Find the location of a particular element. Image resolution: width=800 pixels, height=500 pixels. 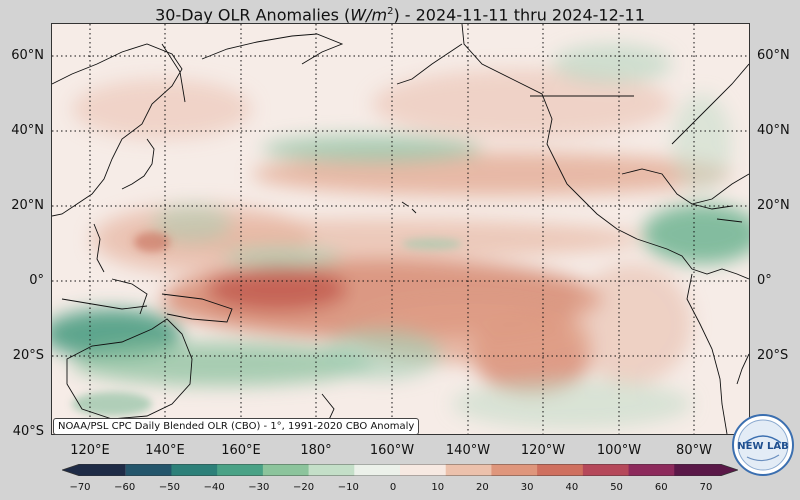

colorbar-segments is located at coordinates (400, 470).